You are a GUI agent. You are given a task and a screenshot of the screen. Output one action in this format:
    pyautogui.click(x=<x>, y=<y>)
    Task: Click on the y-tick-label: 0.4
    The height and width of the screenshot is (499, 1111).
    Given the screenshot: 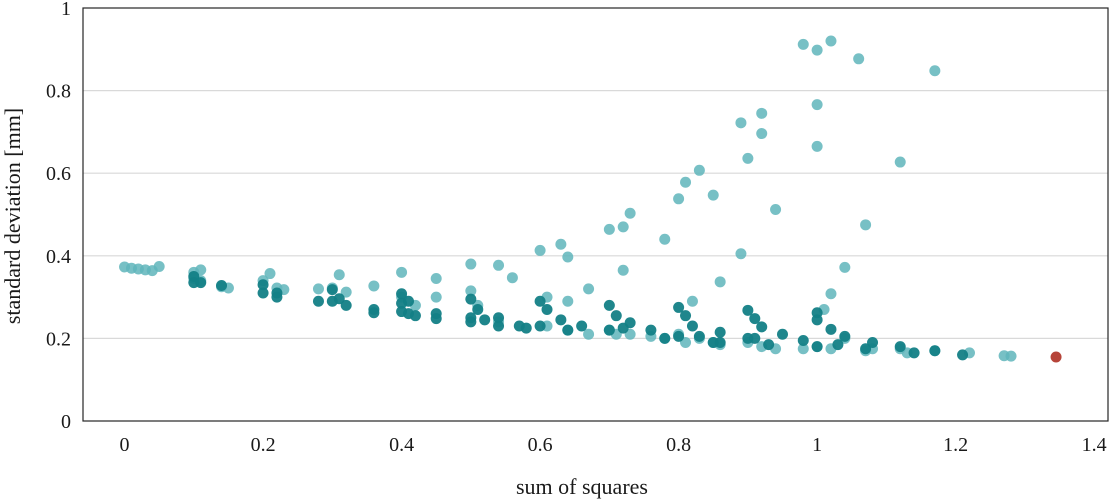 What is the action you would take?
    pyautogui.click(x=58, y=257)
    